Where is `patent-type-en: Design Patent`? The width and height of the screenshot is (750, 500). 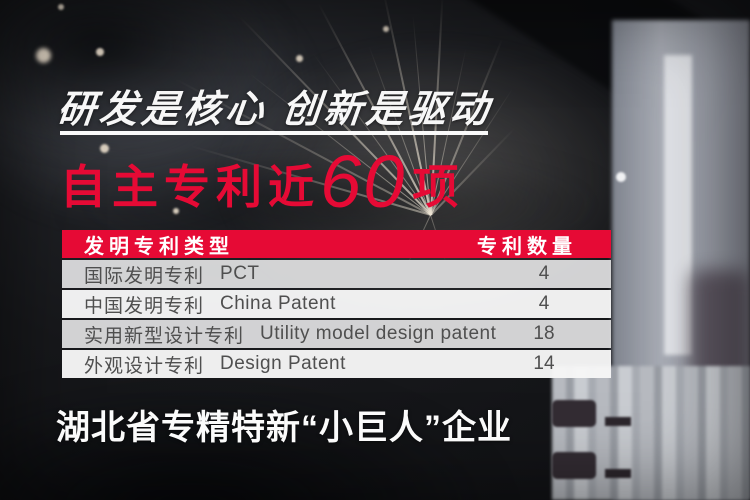 patent-type-en: Design Patent is located at coordinates (283, 363).